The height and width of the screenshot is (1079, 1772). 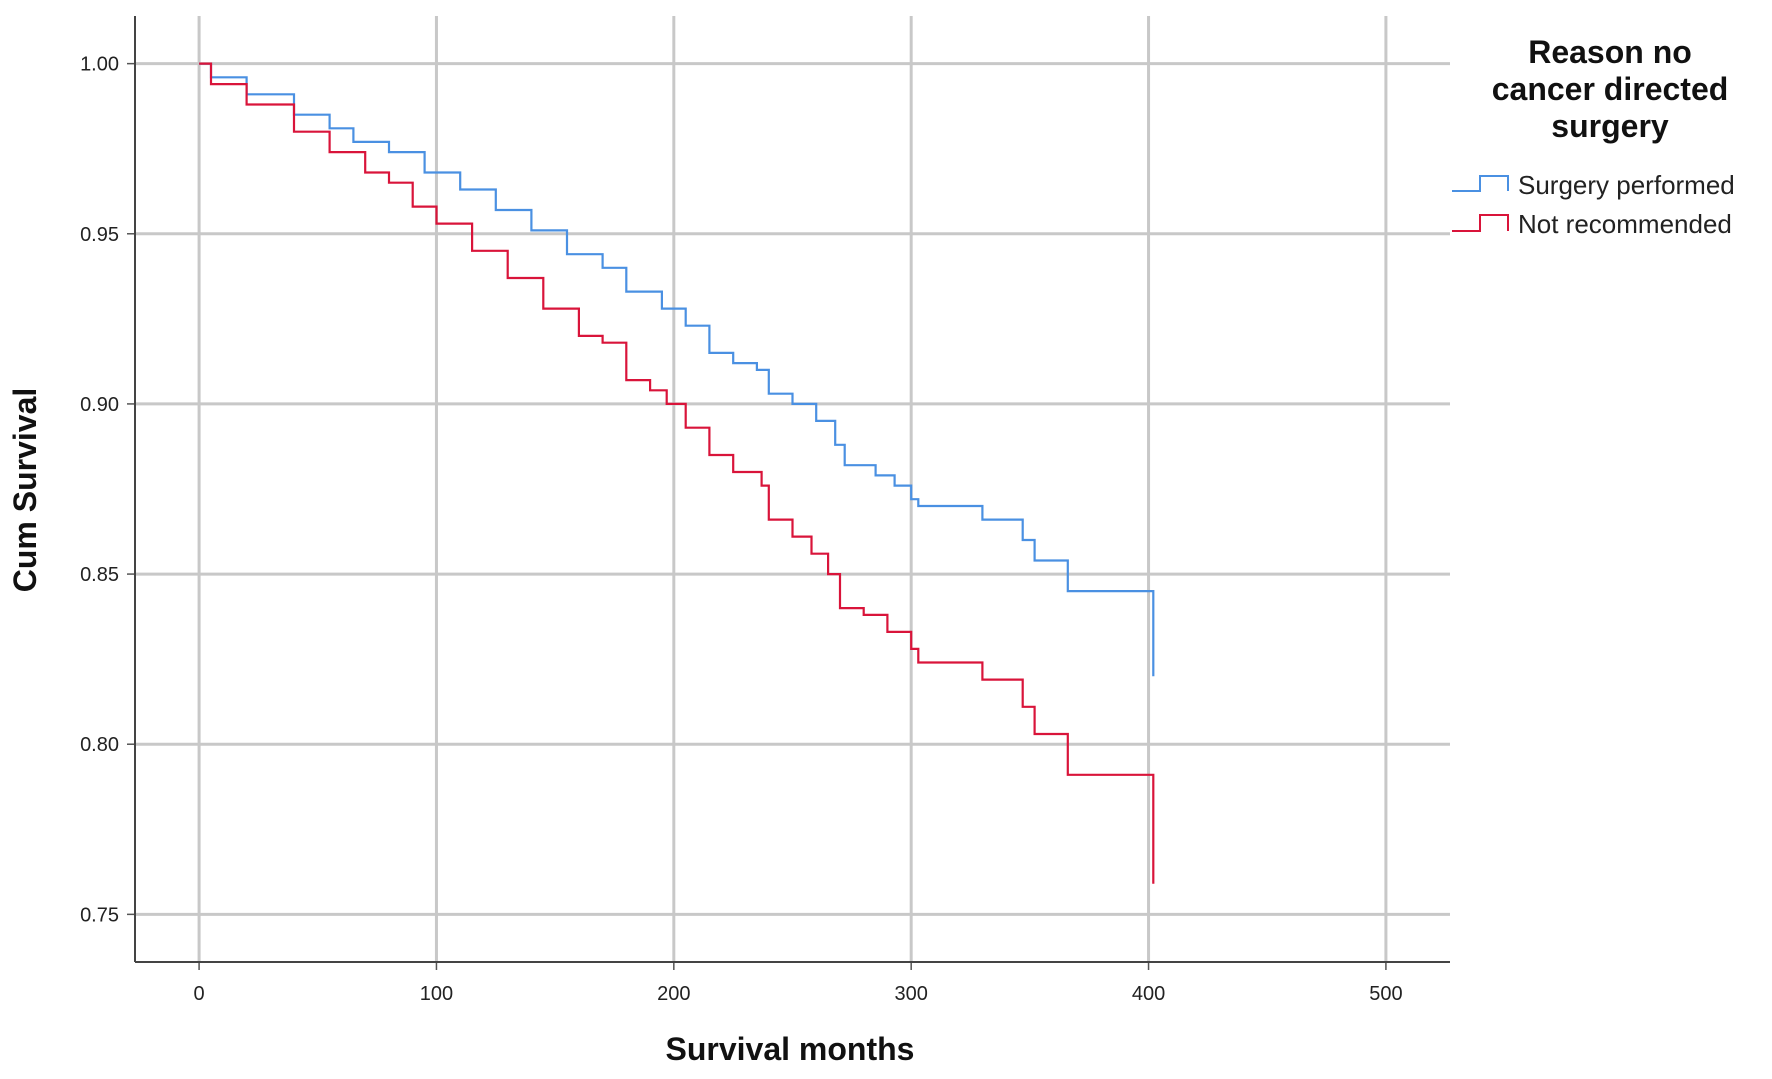 What do you see at coordinates (1610, 126) in the screenshot?
I see `legend-title-line-3: surgery` at bounding box center [1610, 126].